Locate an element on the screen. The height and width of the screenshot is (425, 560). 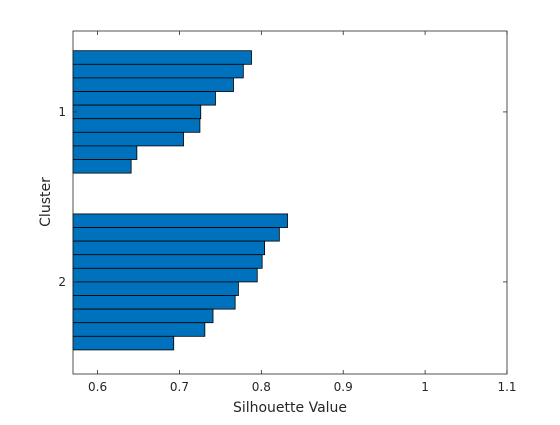
x-tick-label-0.9: 0.9 is located at coordinates (343, 387).